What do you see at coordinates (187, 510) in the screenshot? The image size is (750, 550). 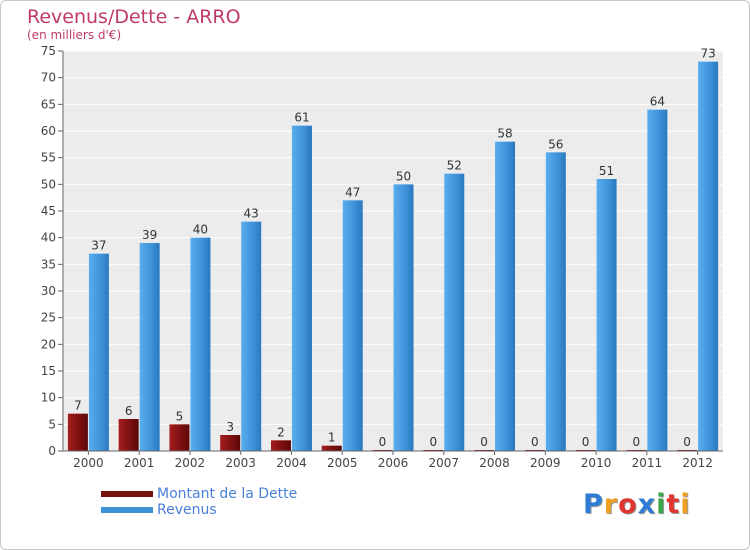 I see `legend-label-revenus: Revenus` at bounding box center [187, 510].